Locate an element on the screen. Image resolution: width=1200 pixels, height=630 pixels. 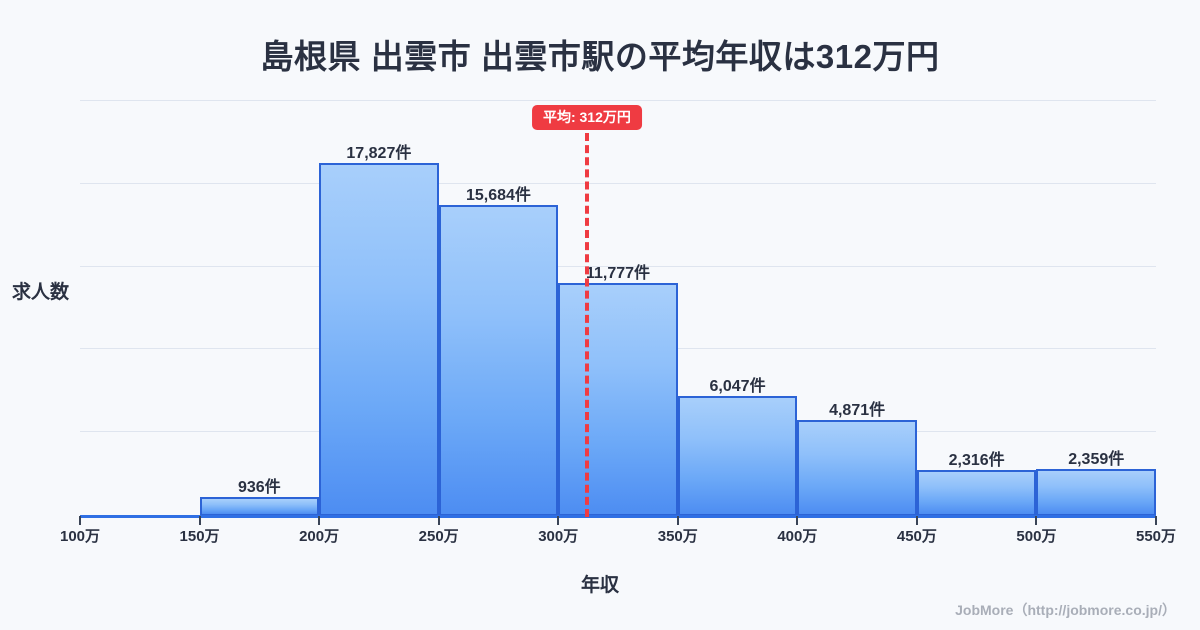
bar-value-label: 17,827件 is located at coordinates (379, 153).